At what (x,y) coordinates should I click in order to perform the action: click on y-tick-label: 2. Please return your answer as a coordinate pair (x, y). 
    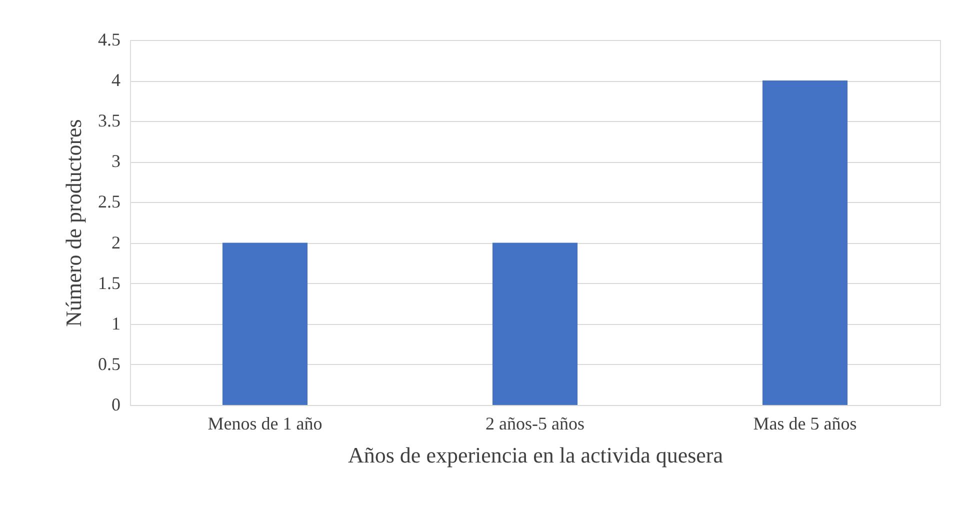
    Looking at the image, I should click on (116, 242).